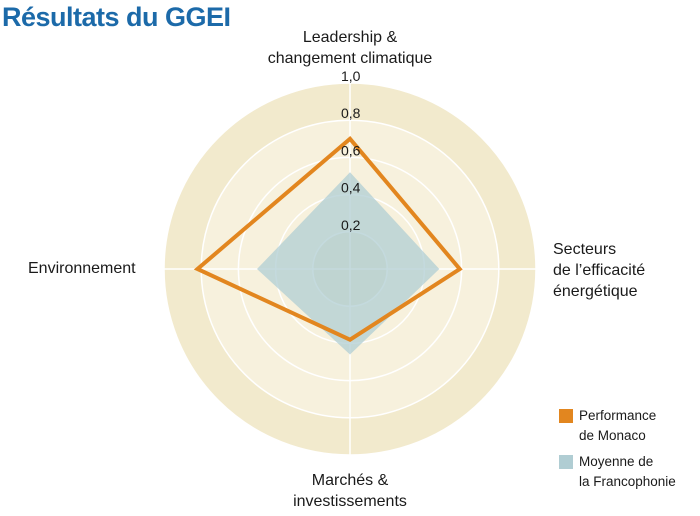  Describe the element at coordinates (618, 415) in the screenshot. I see `legend-label: Performance` at that location.